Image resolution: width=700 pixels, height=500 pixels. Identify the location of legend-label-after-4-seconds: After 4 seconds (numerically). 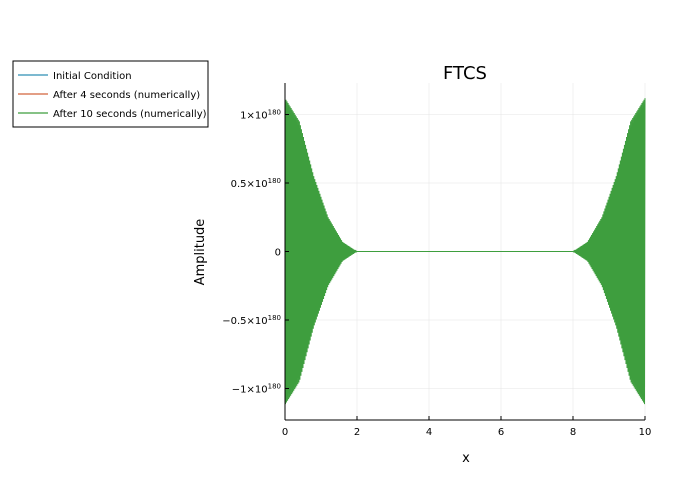
(126, 95).